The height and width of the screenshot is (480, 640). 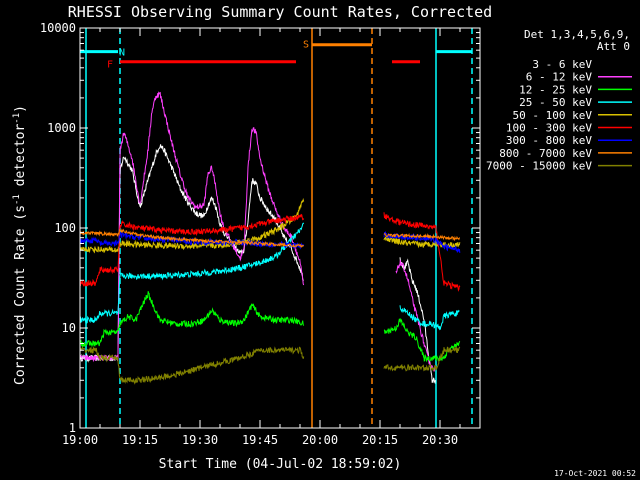 What do you see at coordinates (260, 440) in the screenshot?
I see `x-tick-label-3: 19:45` at bounding box center [260, 440].